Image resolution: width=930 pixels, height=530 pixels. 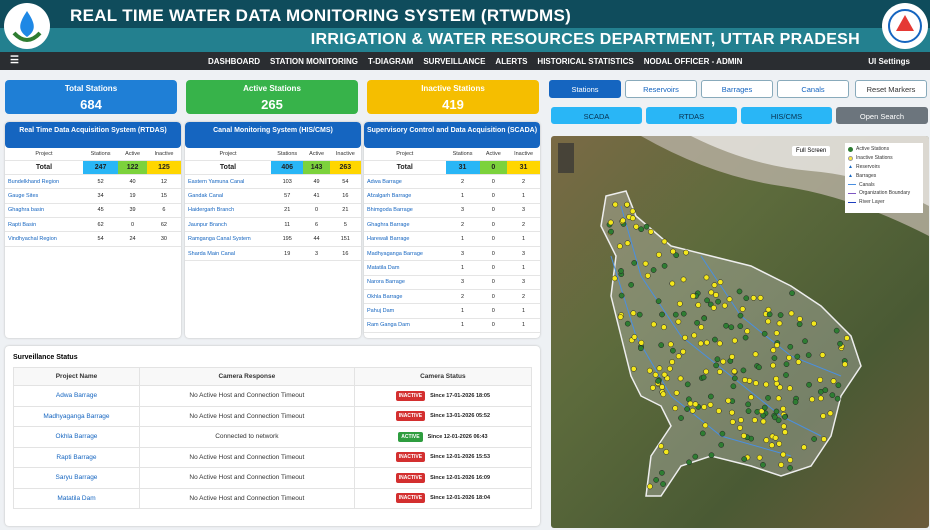 What do you see at coordinates (234, 61) in the screenshot?
I see `nav-item: DASHBOARD` at bounding box center [234, 61].